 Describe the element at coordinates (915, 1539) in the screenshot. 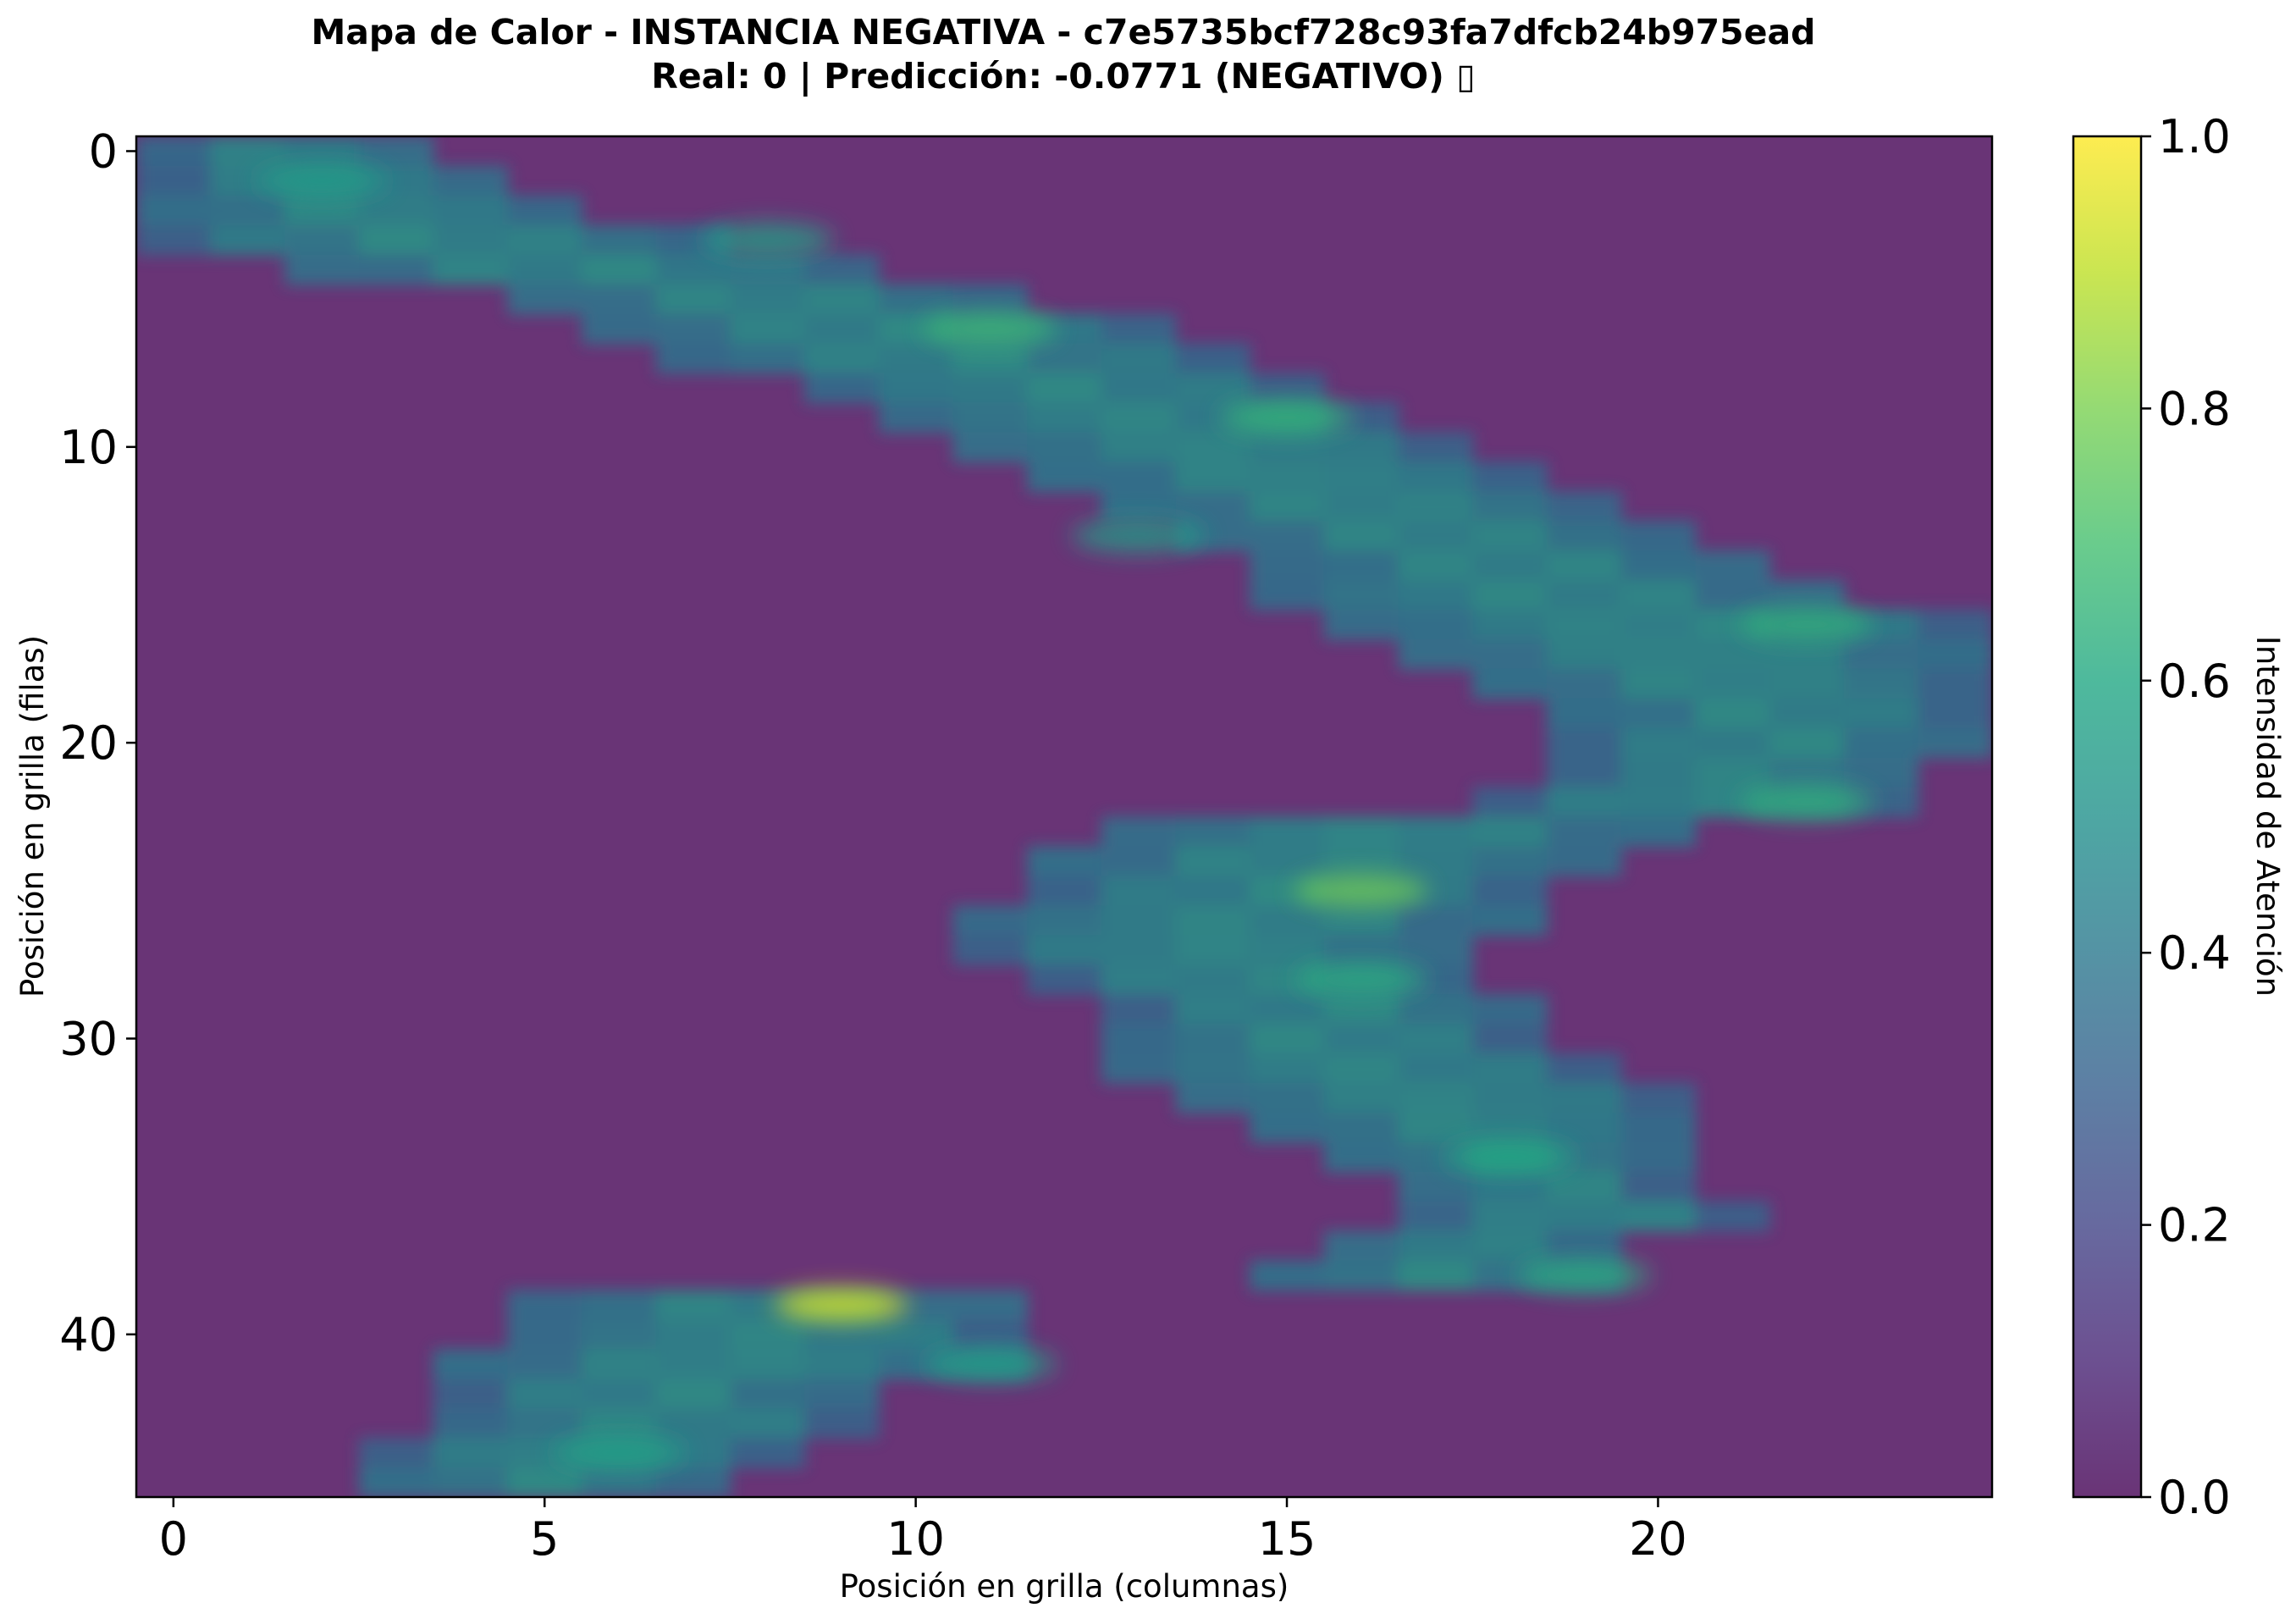

I see `x-tick-label: 10` at that location.